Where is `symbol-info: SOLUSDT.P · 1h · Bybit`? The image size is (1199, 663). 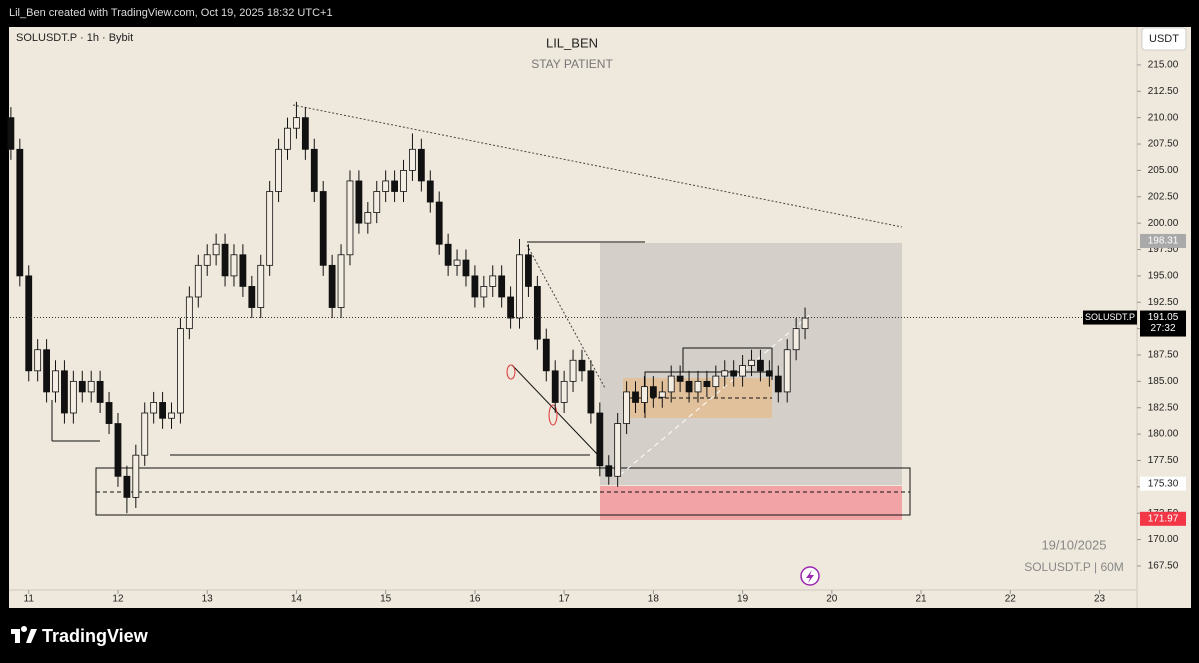 symbol-info: SOLUSDT.P · 1h · Bybit is located at coordinates (74, 38).